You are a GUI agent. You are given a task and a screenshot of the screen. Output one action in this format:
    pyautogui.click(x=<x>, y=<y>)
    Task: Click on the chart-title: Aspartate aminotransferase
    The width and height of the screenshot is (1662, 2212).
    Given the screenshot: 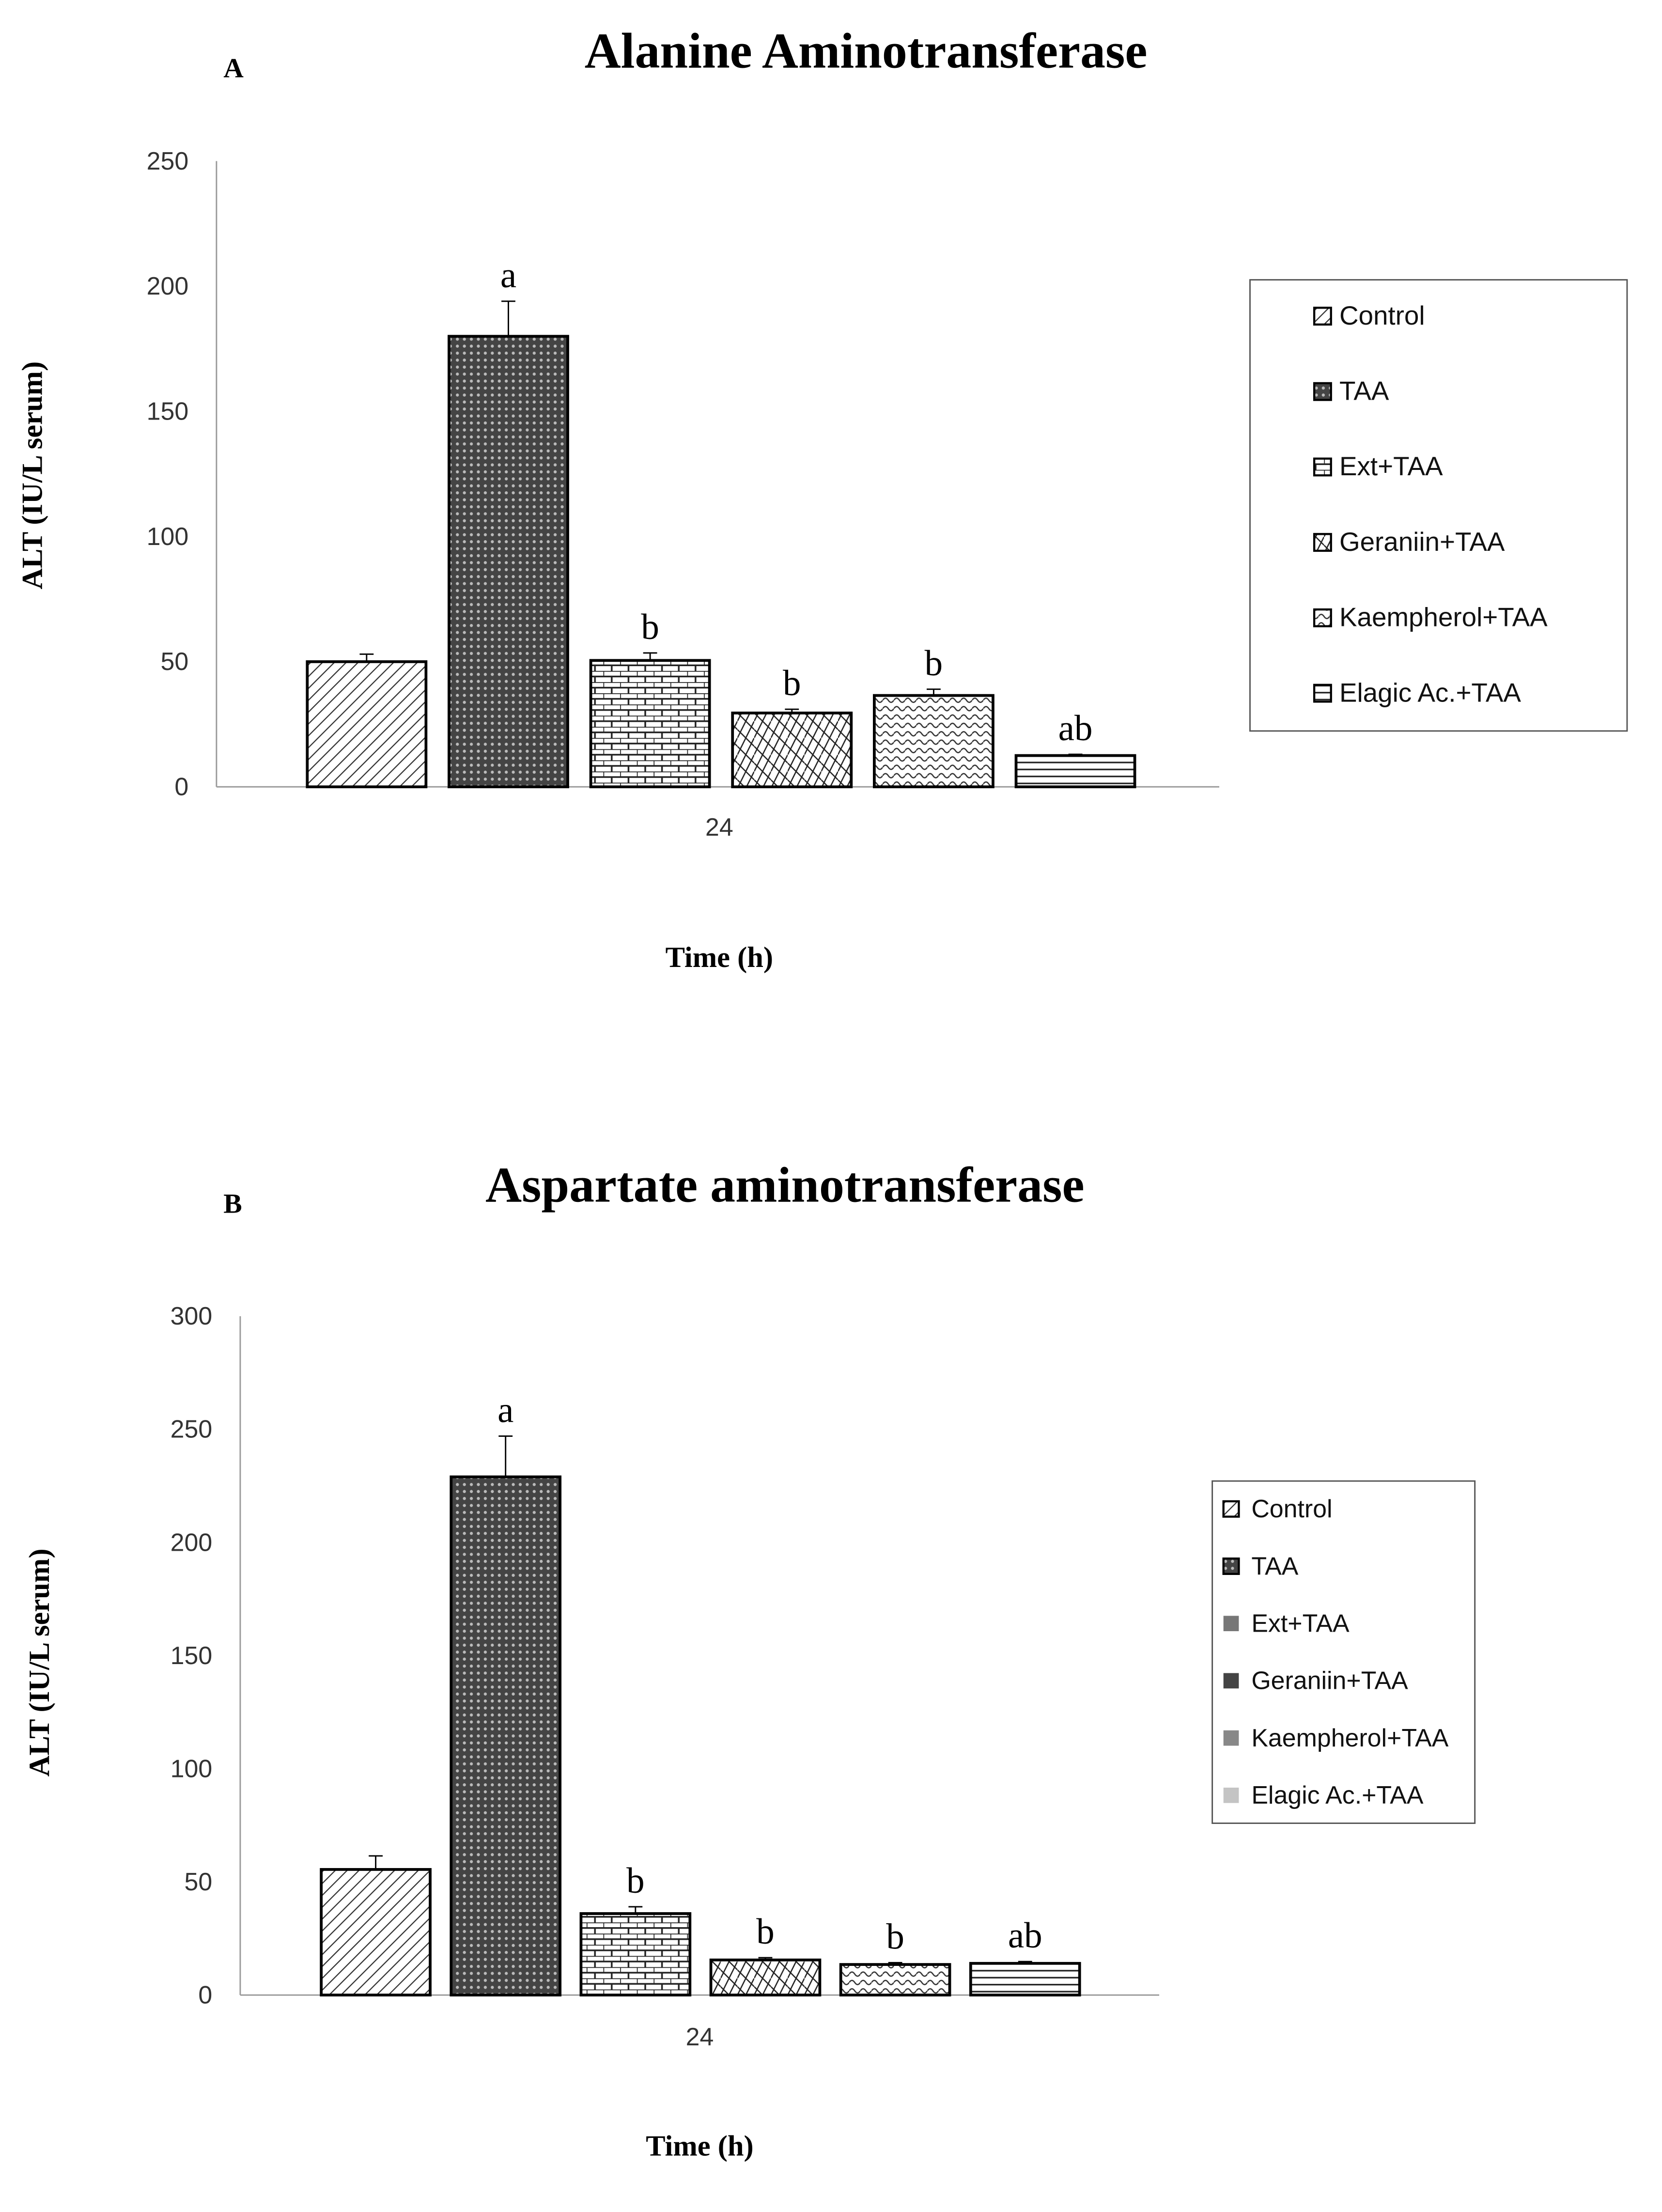 What is the action you would take?
    pyautogui.click(x=784, y=1185)
    